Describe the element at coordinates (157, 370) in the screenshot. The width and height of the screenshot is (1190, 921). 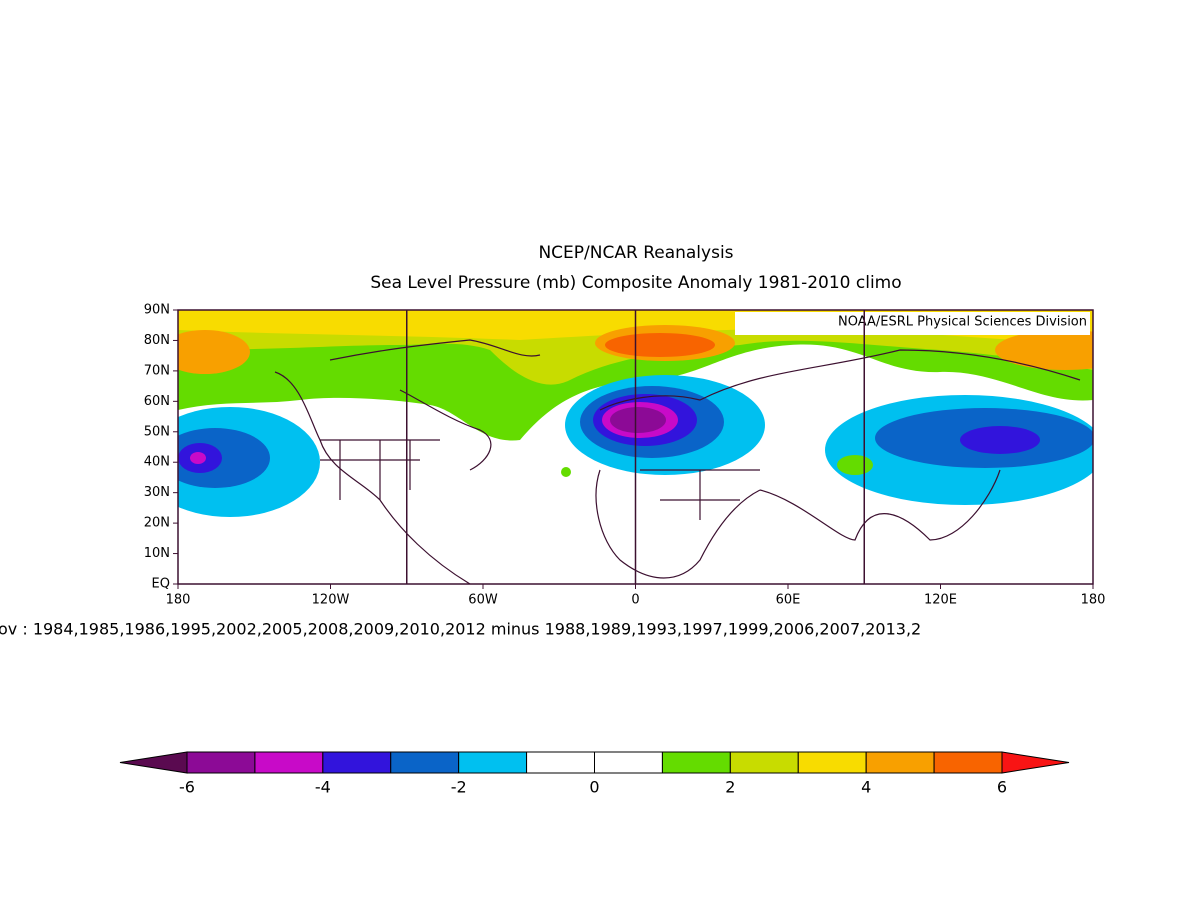
I see `lat-tick-label: 70N` at that location.